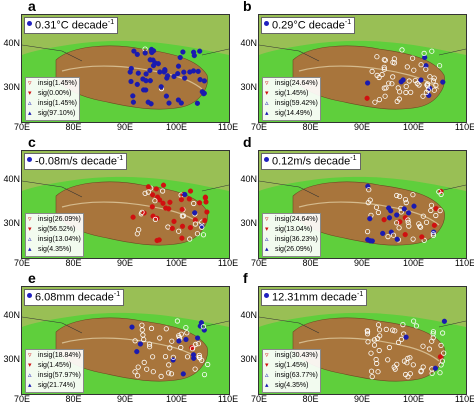 The width and height of the screenshot is (474, 408). Describe the element at coordinates (303, 103) in the screenshot. I see `legend-percentage: (59.42%)` at that location.